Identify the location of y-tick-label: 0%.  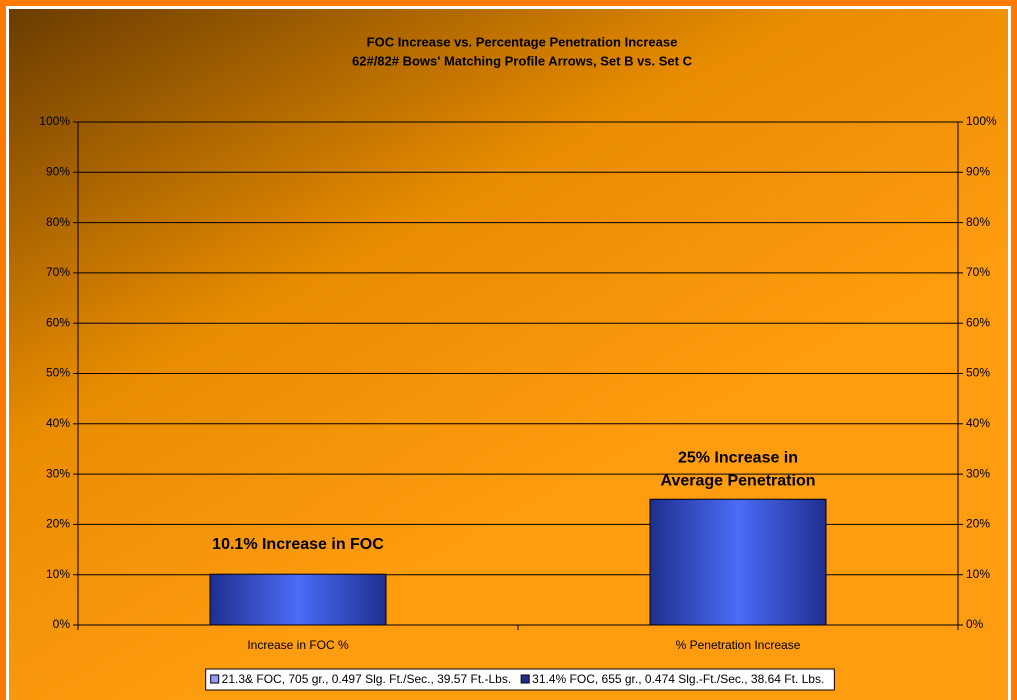
(62, 624).